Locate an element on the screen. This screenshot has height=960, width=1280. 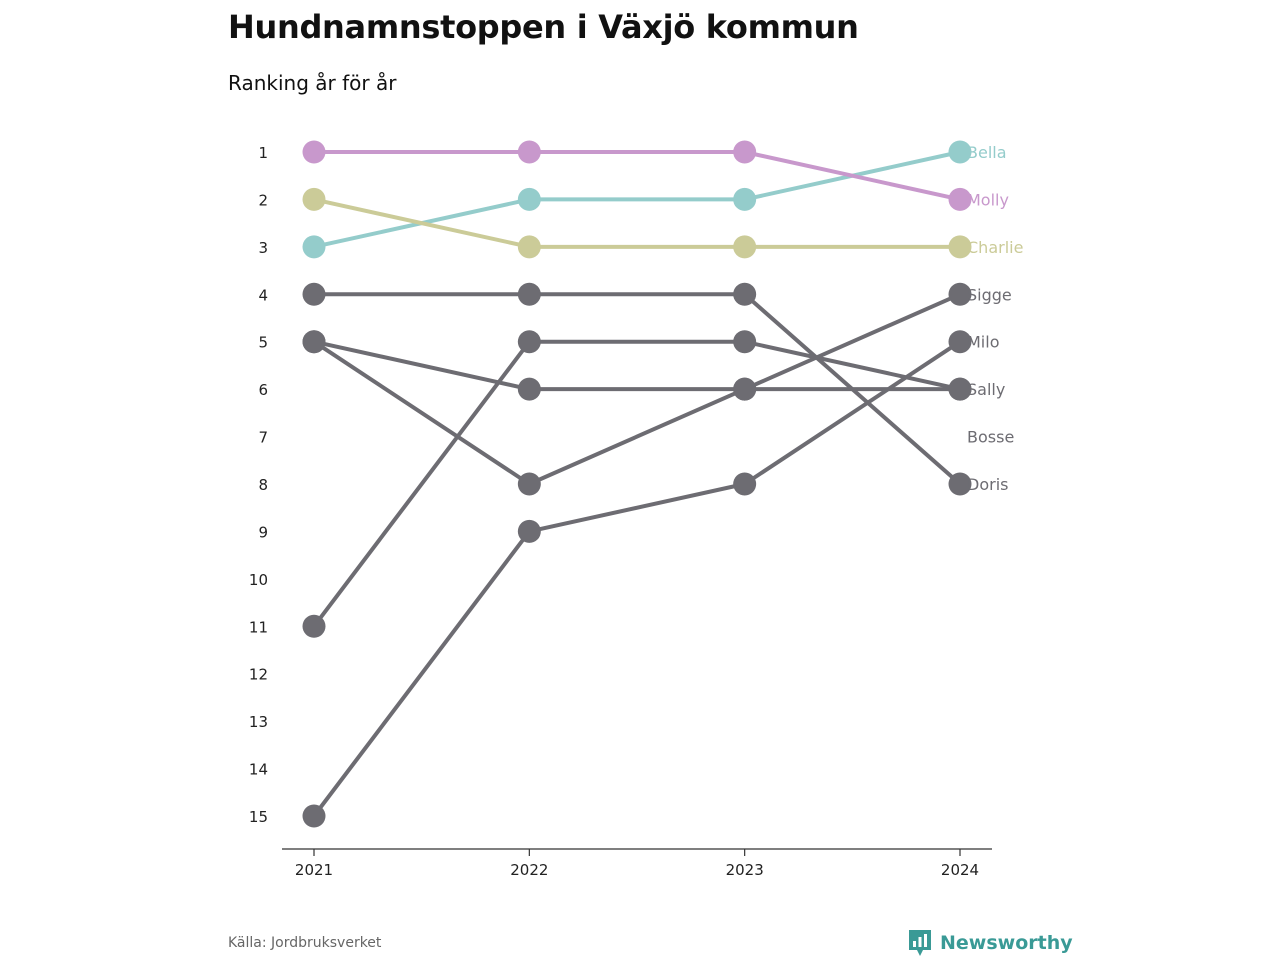
series-line-sally is located at coordinates (637, 365).